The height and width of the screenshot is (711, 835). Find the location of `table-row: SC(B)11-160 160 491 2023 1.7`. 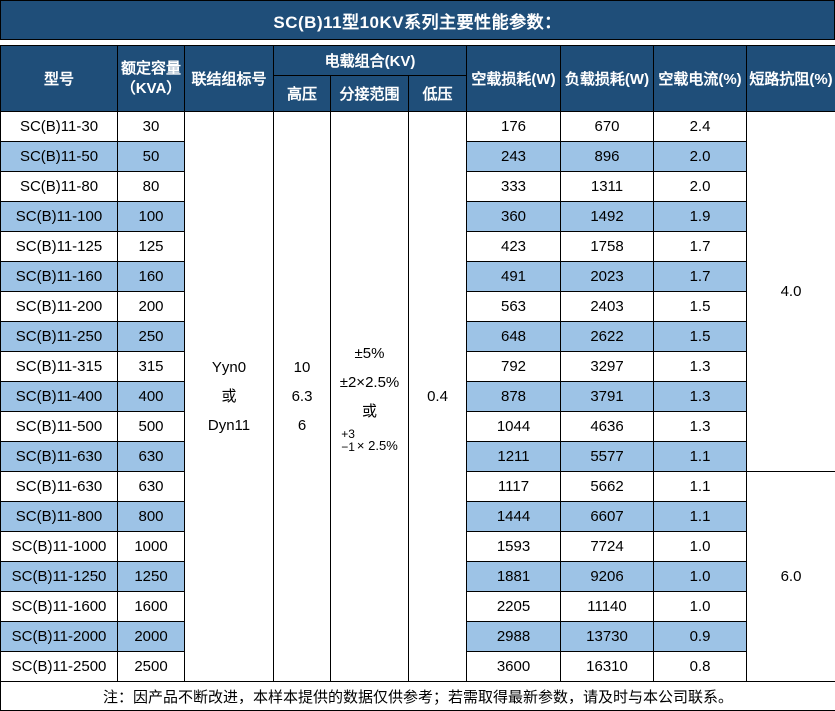

table-row: SC(B)11-160 160 491 2023 1.7 is located at coordinates (417, 276).